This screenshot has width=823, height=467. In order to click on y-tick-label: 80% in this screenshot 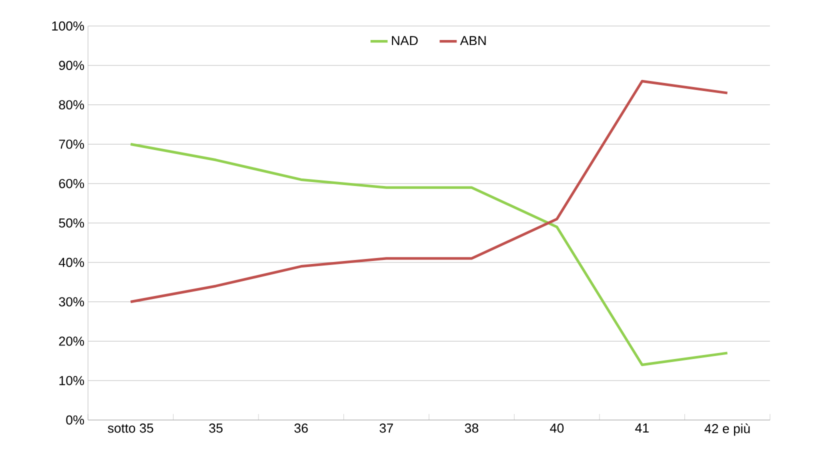, I will do `click(71, 105)`.